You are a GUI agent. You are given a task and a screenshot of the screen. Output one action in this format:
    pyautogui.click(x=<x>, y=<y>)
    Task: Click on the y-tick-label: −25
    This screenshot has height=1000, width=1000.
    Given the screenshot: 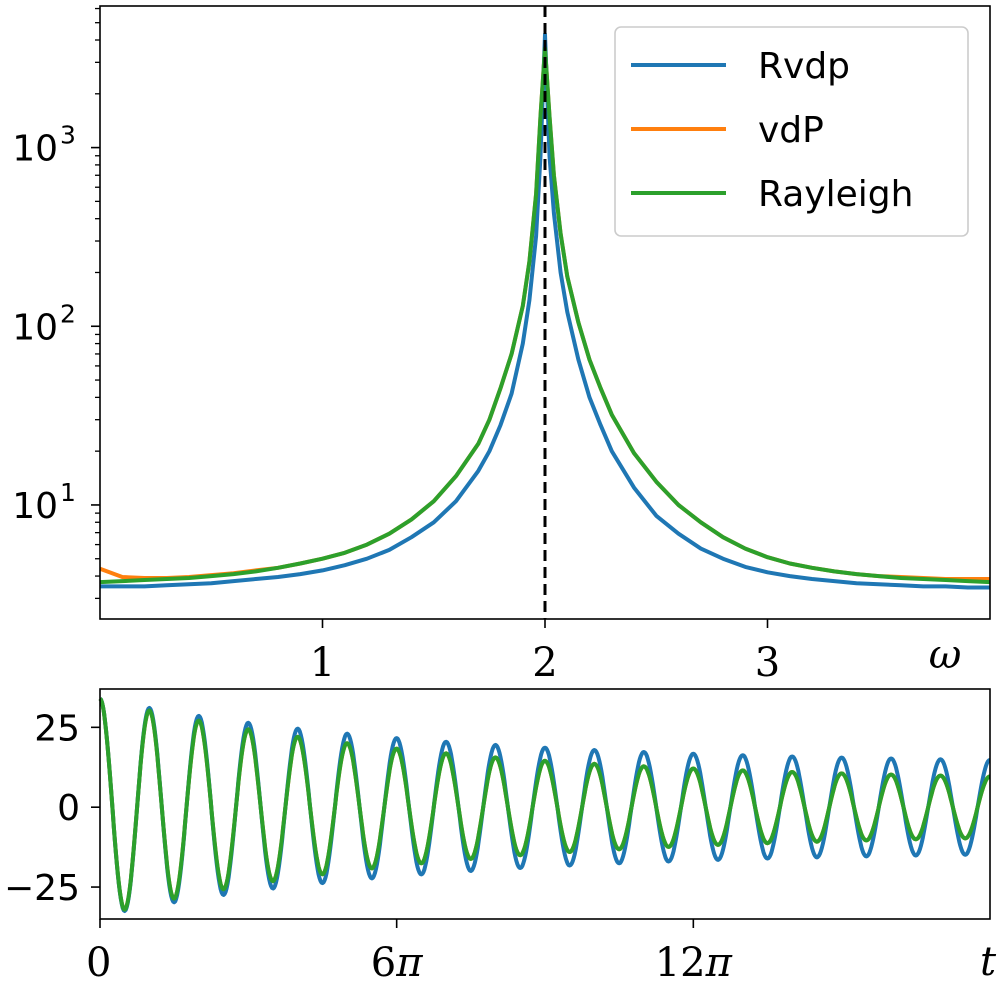 What is the action you would take?
    pyautogui.click(x=42, y=888)
    